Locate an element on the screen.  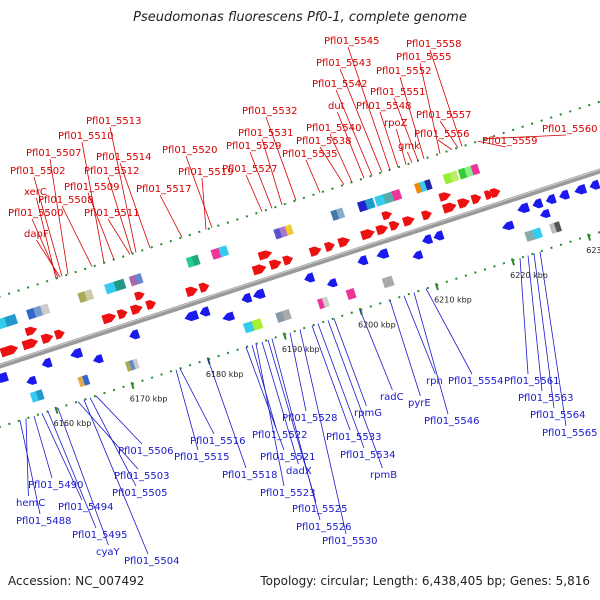
top-gene-label: Pfl01_5535 is located at coordinates (310, 154).